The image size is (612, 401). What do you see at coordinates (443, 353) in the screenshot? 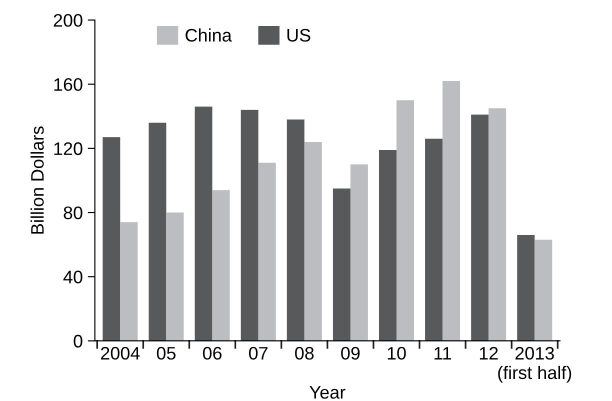
I see `x-tick-label: 11` at bounding box center [443, 353].